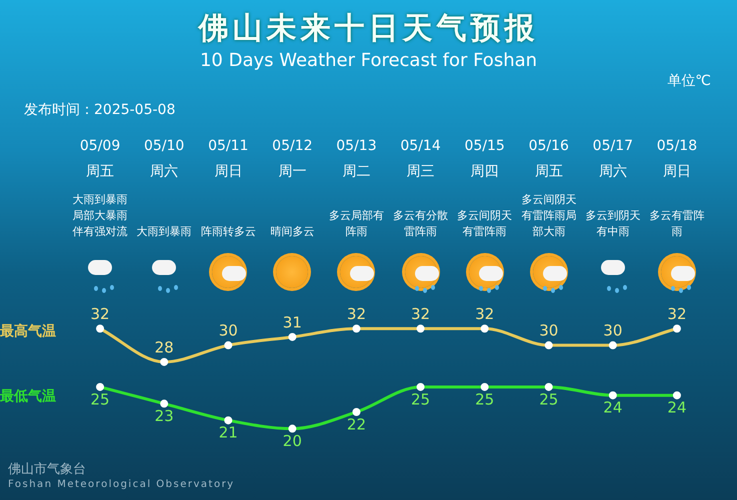 Image resolution: width=737 pixels, height=500 pixels. I want to click on text: 多云局部有阵雨, so click(356, 223).